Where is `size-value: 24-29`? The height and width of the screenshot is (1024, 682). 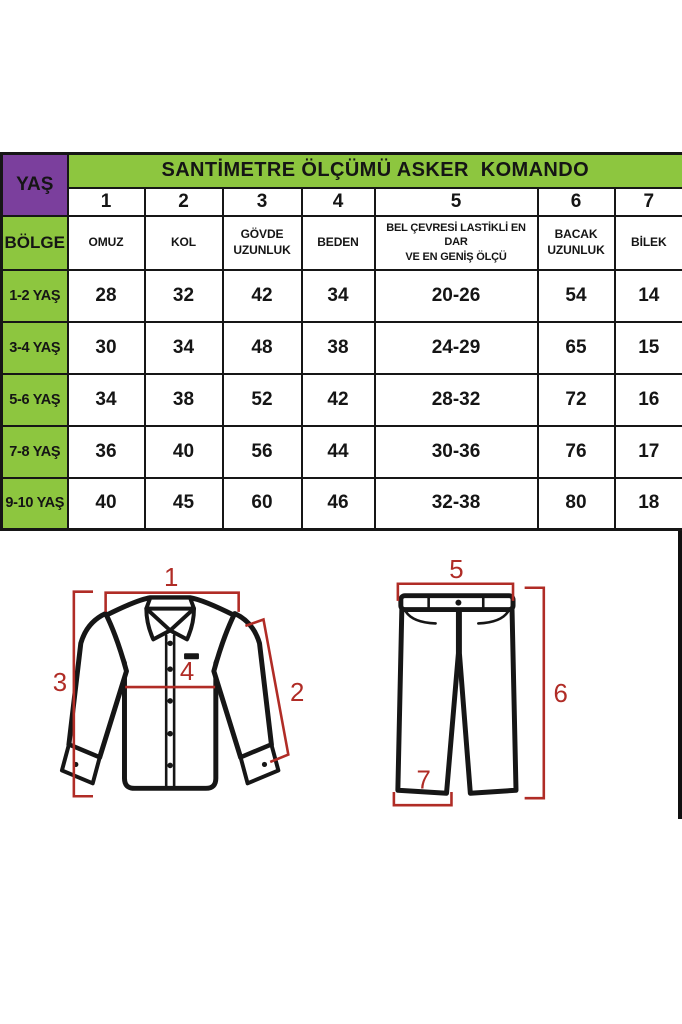
size-value: 24-29 is located at coordinates (456, 347).